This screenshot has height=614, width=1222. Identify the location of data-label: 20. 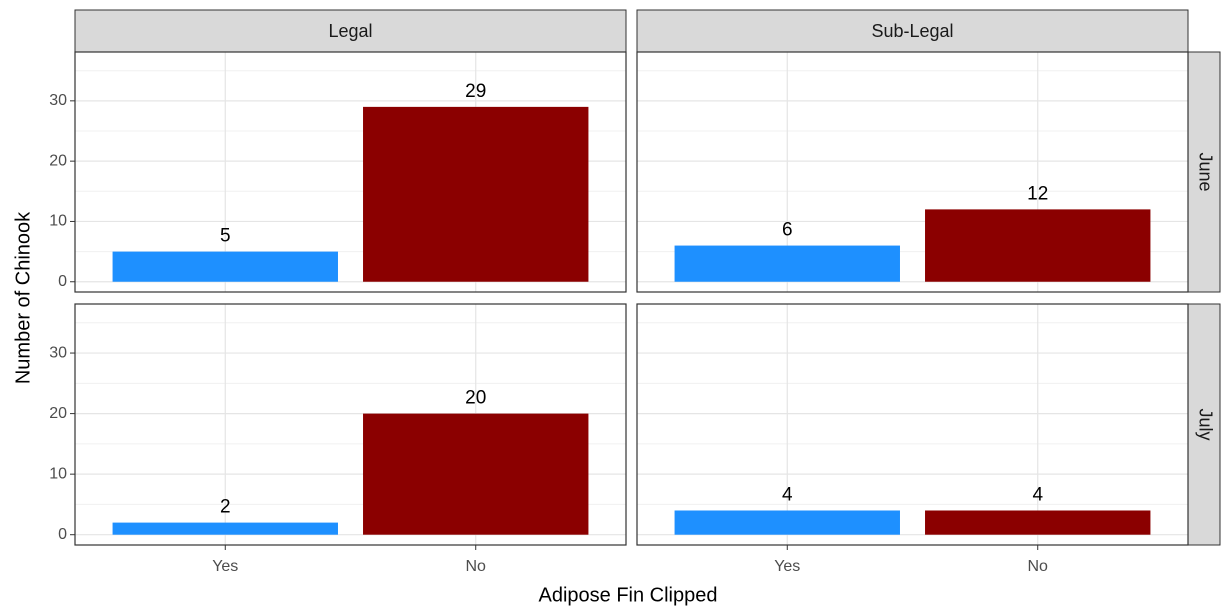
(475, 398).